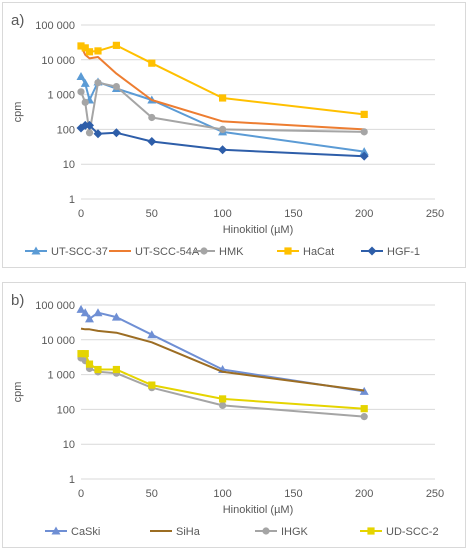 The image size is (470, 550). What do you see at coordinates (222, 214) in the screenshot?
I see `chart0-x-tick-label: 100` at bounding box center [222, 214].